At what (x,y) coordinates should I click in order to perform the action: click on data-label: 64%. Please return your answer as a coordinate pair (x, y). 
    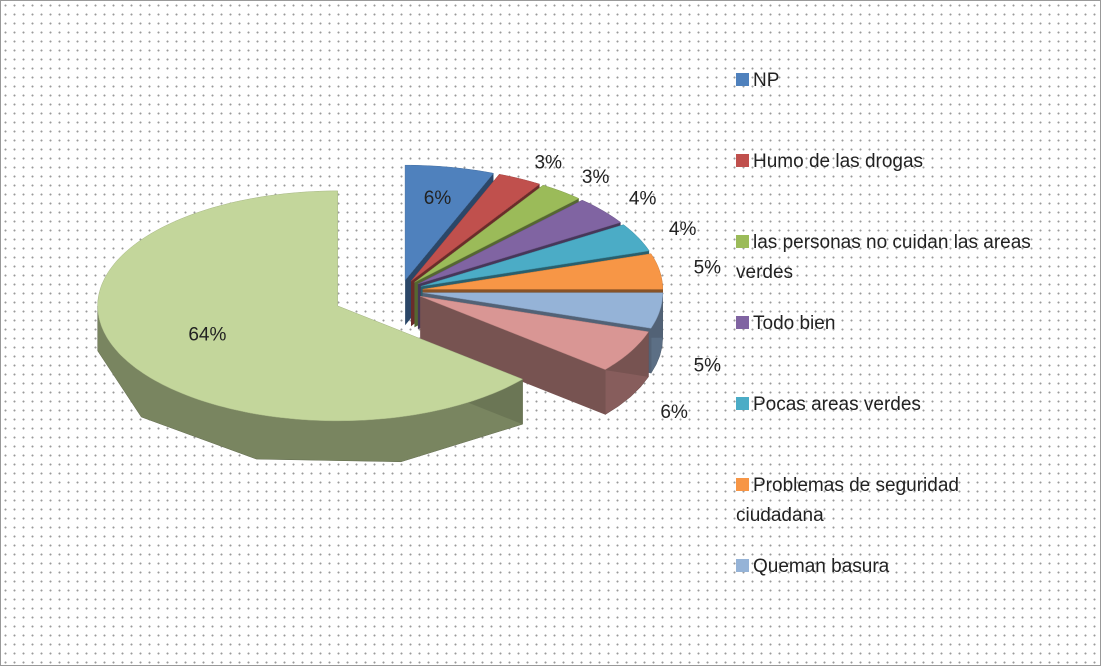
    Looking at the image, I should click on (207, 334).